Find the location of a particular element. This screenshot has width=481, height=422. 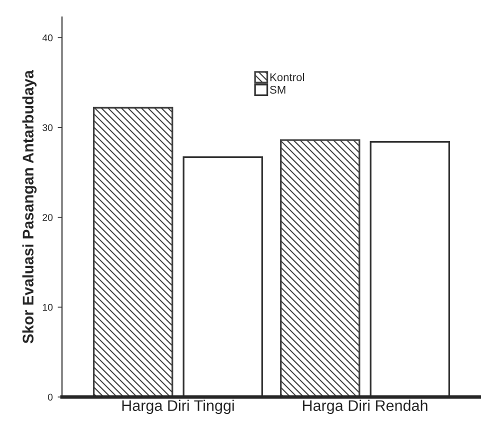

y-tick-label: 20 is located at coordinates (47, 217).